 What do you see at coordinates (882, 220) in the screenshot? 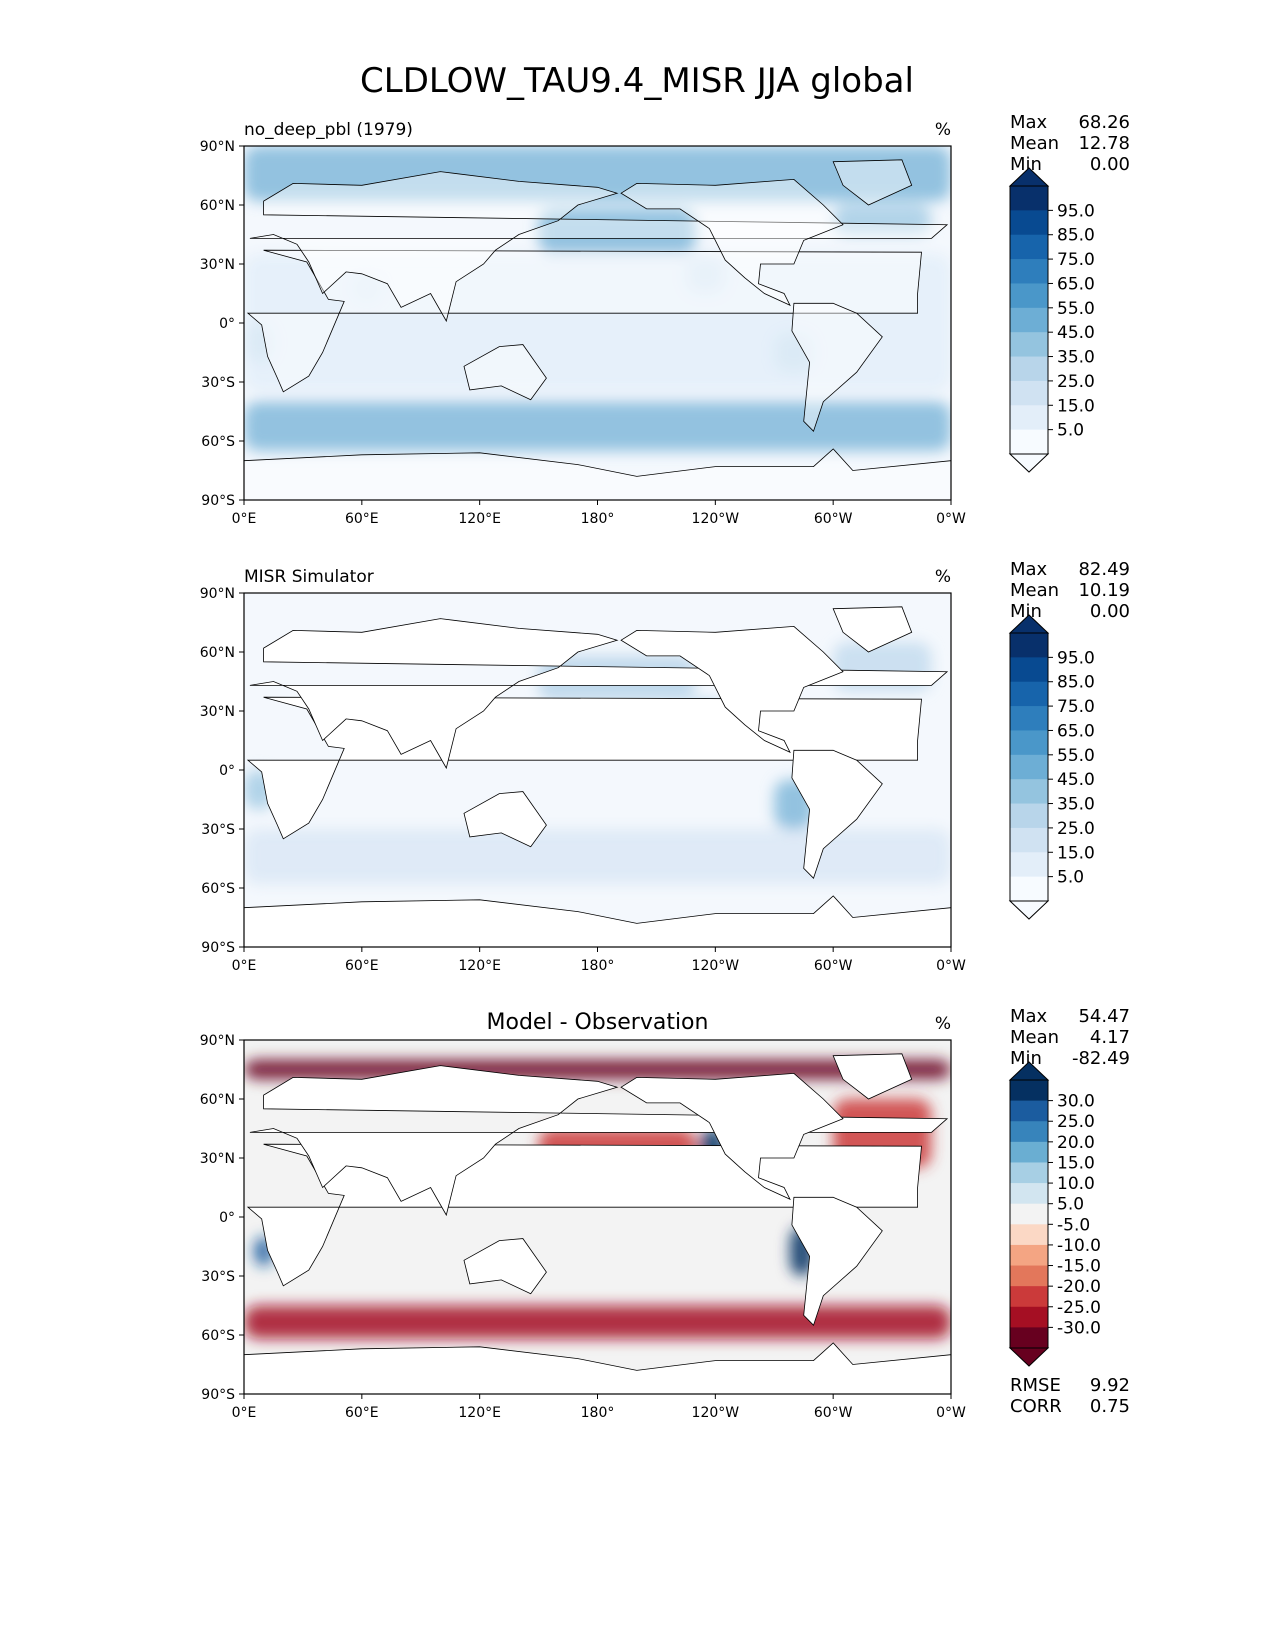
I see `region-north-atlantic` at bounding box center [882, 220].